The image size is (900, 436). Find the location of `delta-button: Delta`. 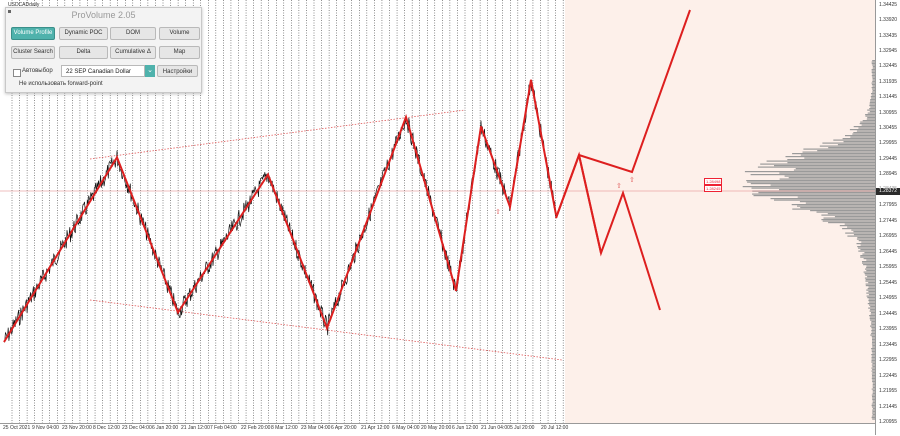

delta-button: Delta is located at coordinates (83, 52).